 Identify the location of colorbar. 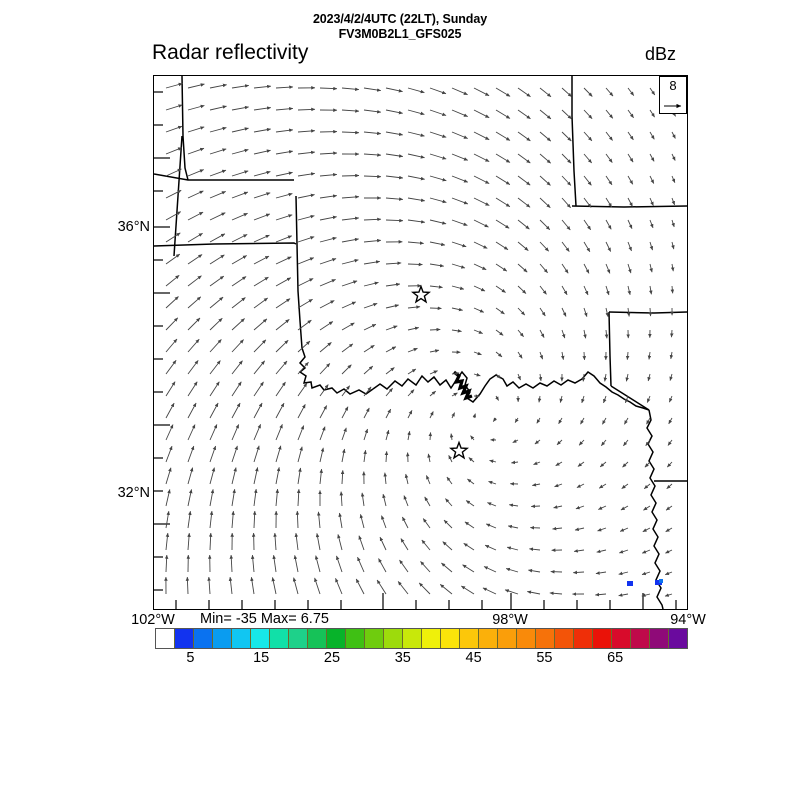
(421, 638).